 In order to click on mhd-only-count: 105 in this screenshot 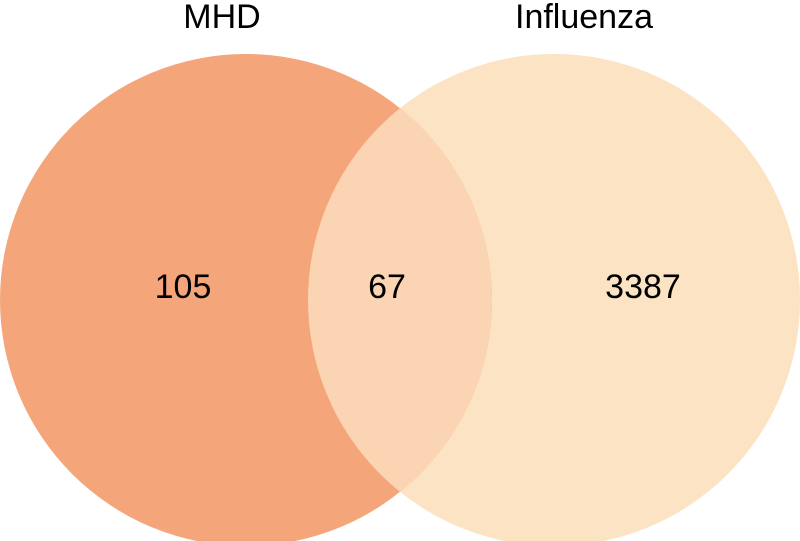, I will do `click(183, 287)`.